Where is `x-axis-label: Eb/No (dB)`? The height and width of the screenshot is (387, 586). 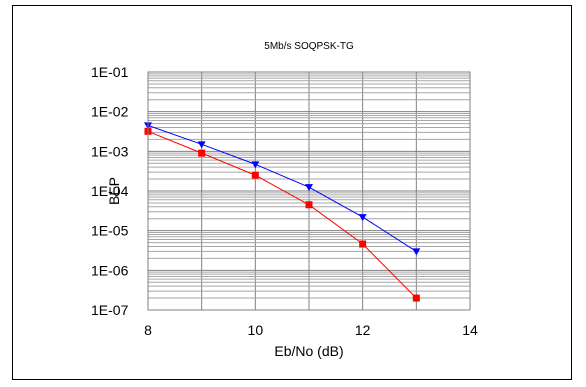 x-axis-label: Eb/No (dB) is located at coordinates (308, 351).